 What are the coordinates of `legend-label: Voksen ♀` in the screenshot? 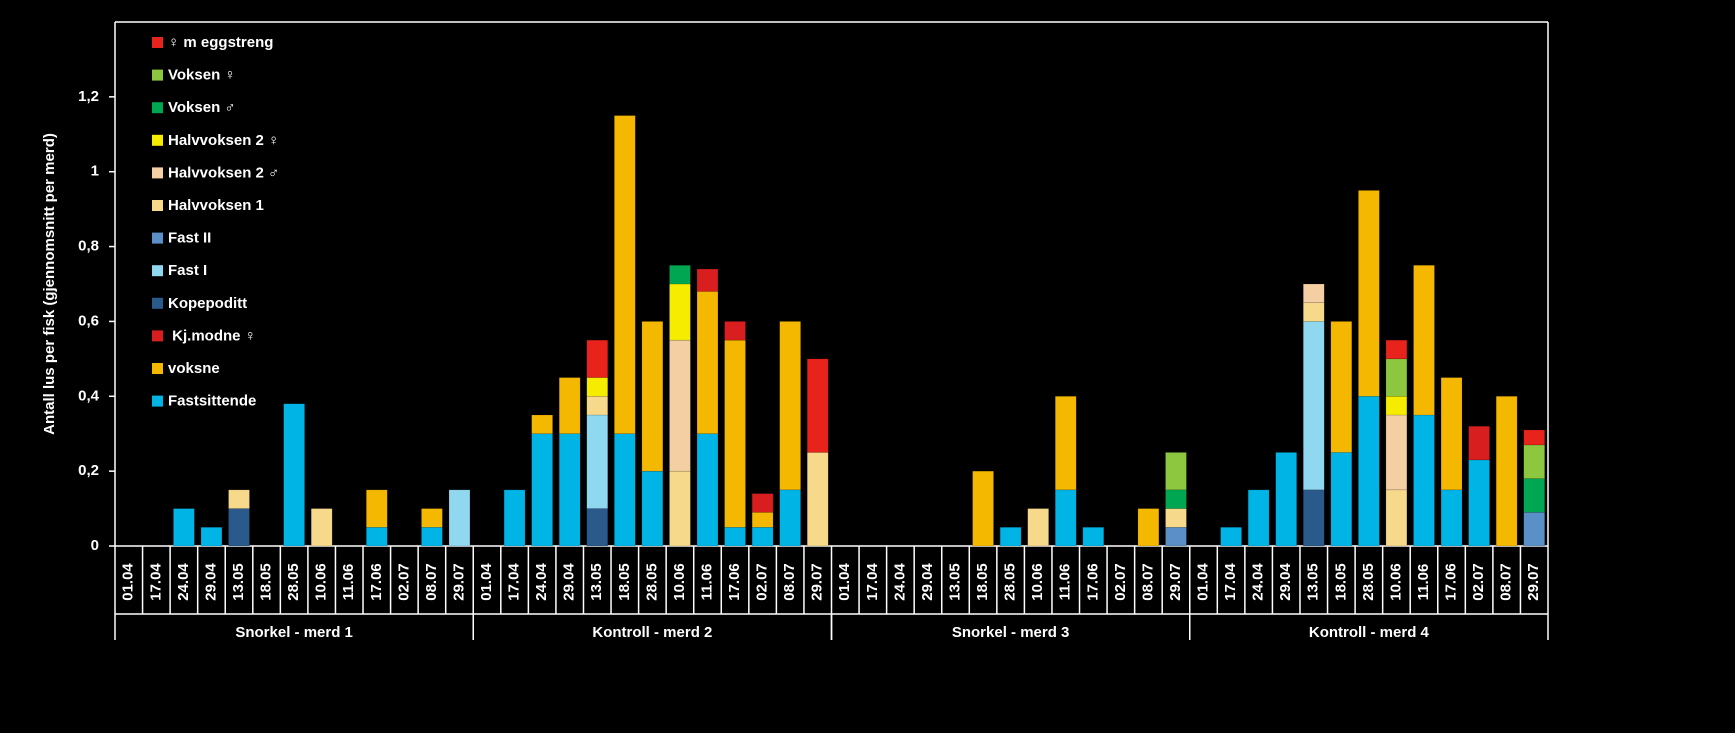 It's located at (202, 75).